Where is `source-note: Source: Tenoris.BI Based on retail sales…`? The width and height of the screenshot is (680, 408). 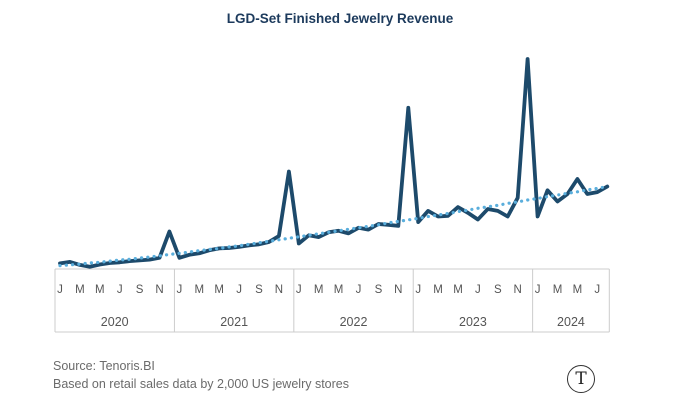 source-note: Source: Tenoris.BI Based on retail sales… is located at coordinates (201, 375).